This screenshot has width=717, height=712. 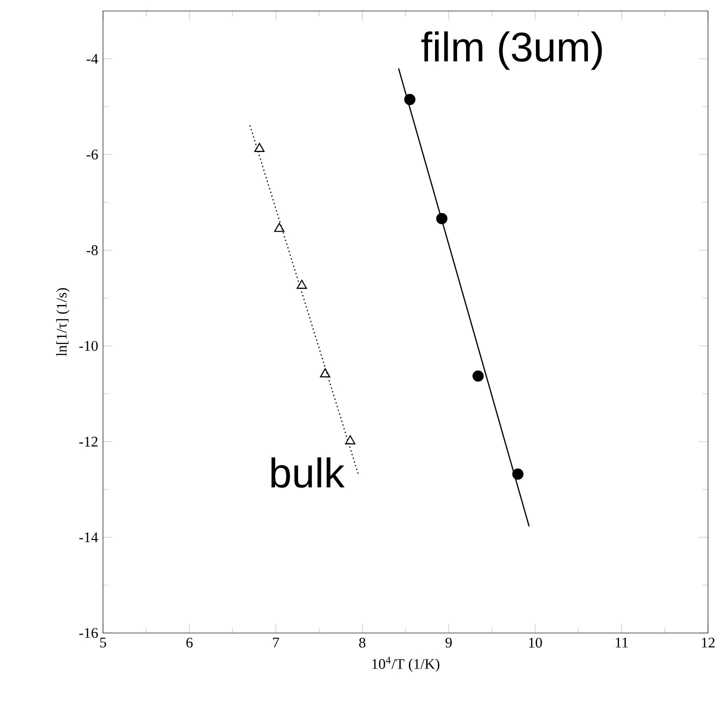 What do you see at coordinates (92, 59) in the screenshot?
I see `y-tick-label: -4` at bounding box center [92, 59].